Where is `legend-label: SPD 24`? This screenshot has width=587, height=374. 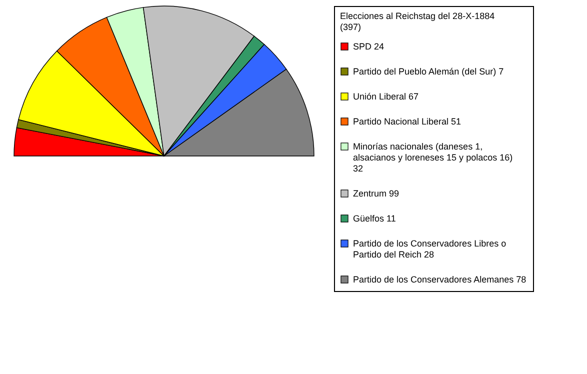 legend-label: SPD 24 is located at coordinates (368, 47).